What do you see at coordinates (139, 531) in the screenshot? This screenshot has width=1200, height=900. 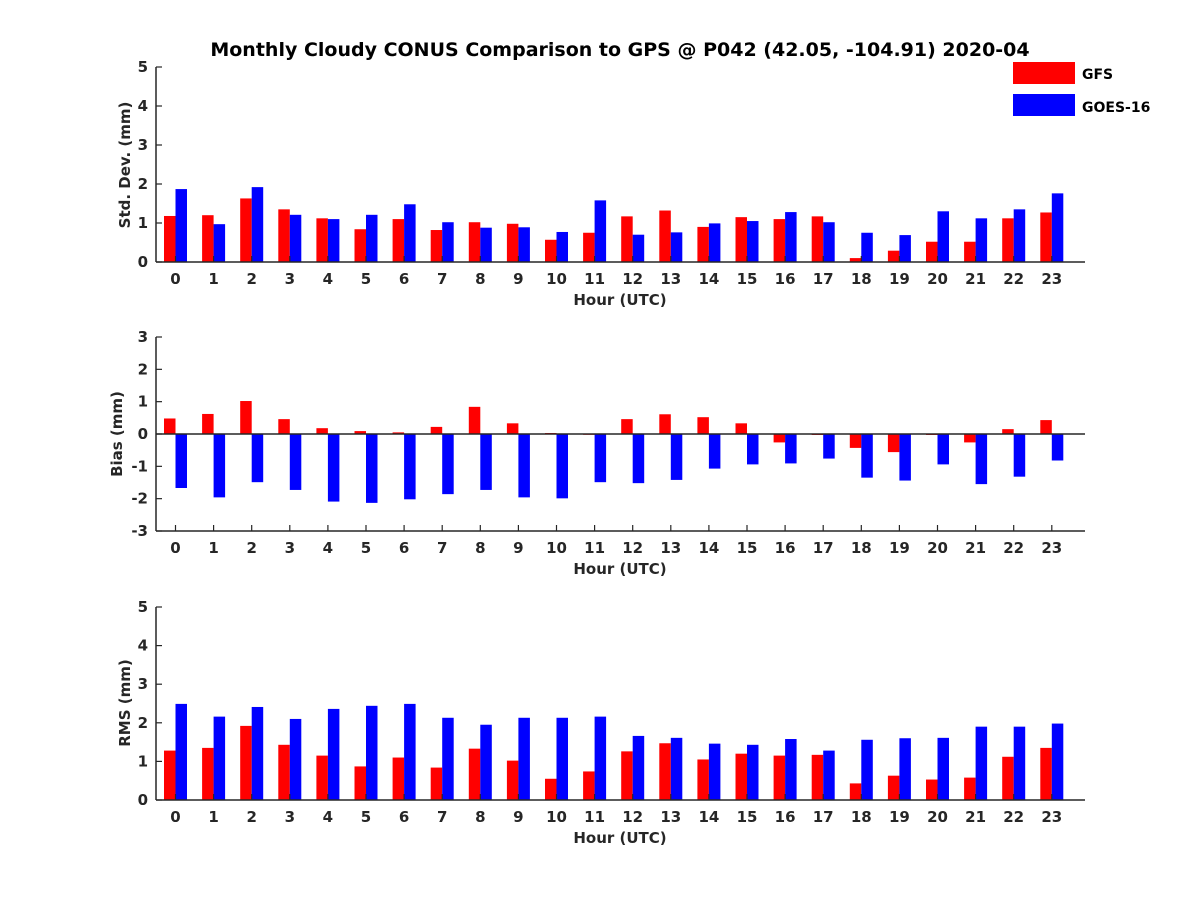 I see `bias-ytick-label: -3` at bounding box center [139, 531].